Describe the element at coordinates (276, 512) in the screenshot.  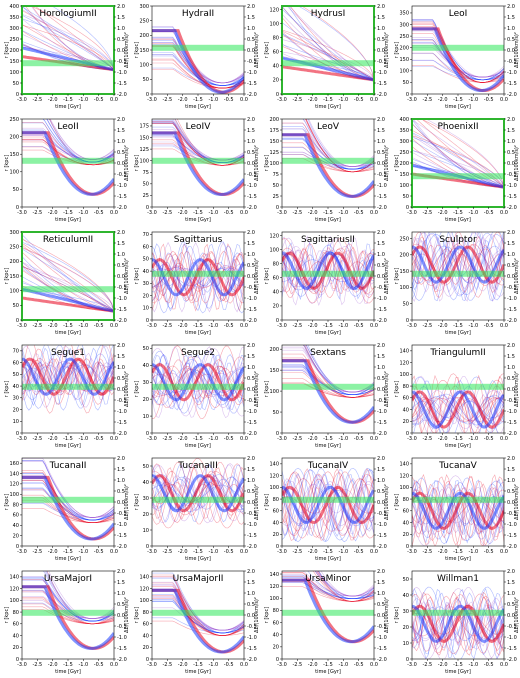
I see `y-tick-label: 60` at that location.